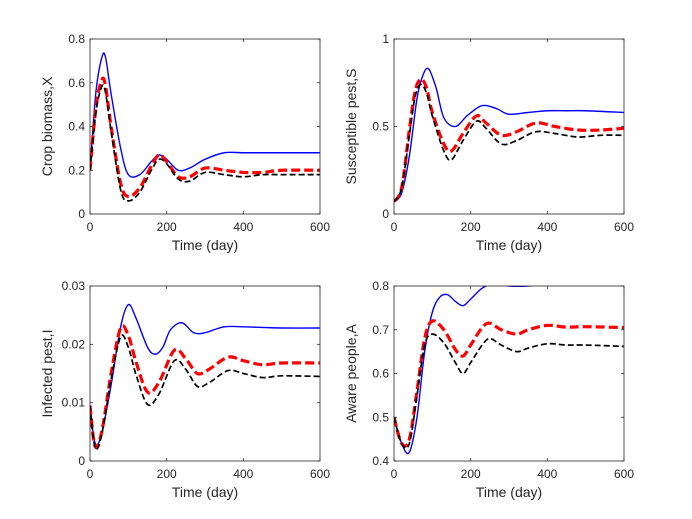  What do you see at coordinates (74, 403) in the screenshot?
I see `y-tick-label: 0.01` at bounding box center [74, 403].